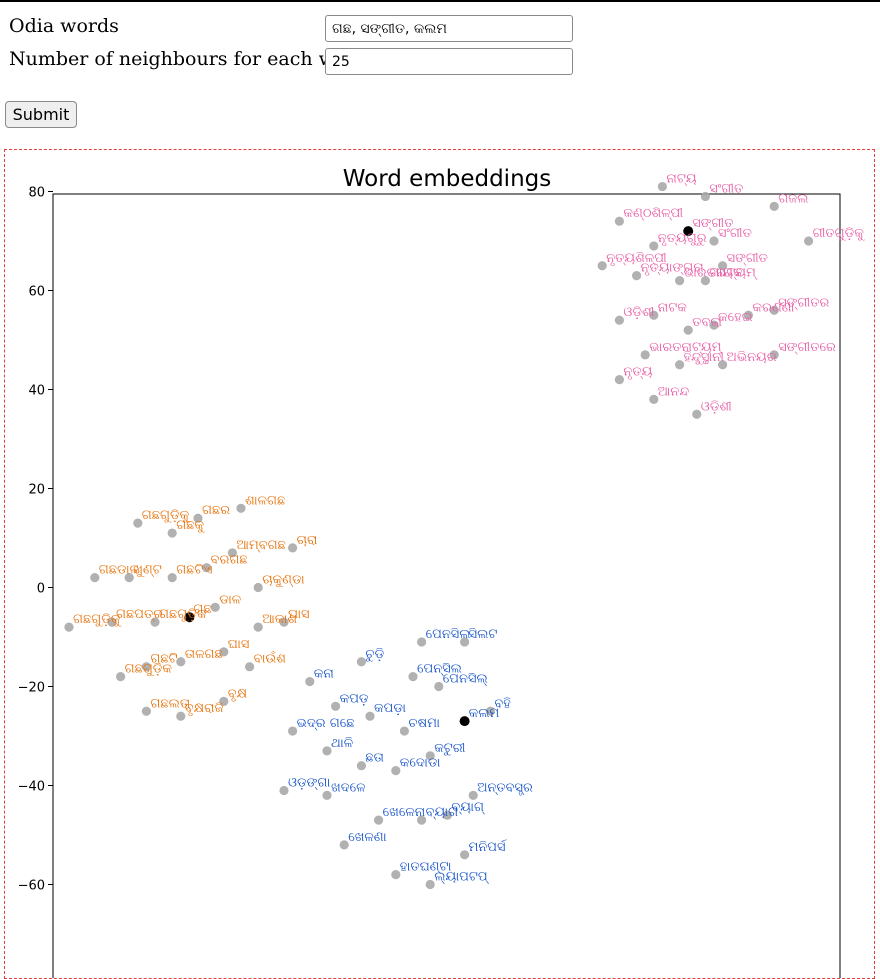 Image resolution: width=880 pixels, height=979 pixels. I want to click on point-label: ଘାସ, so click(239, 644).